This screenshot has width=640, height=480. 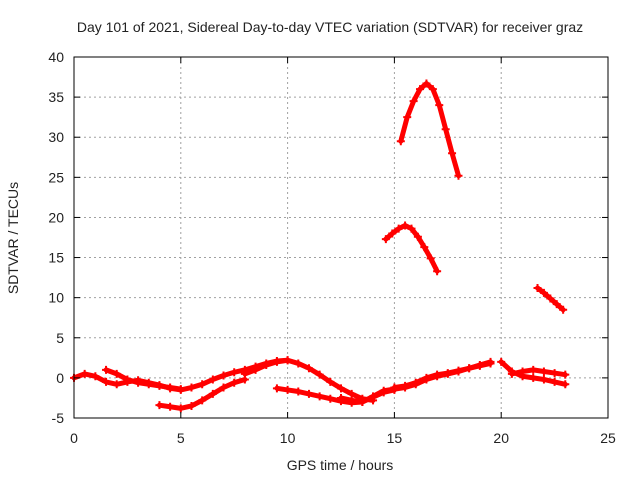 I want to click on y-tick-label: 35, so click(x=56, y=97).